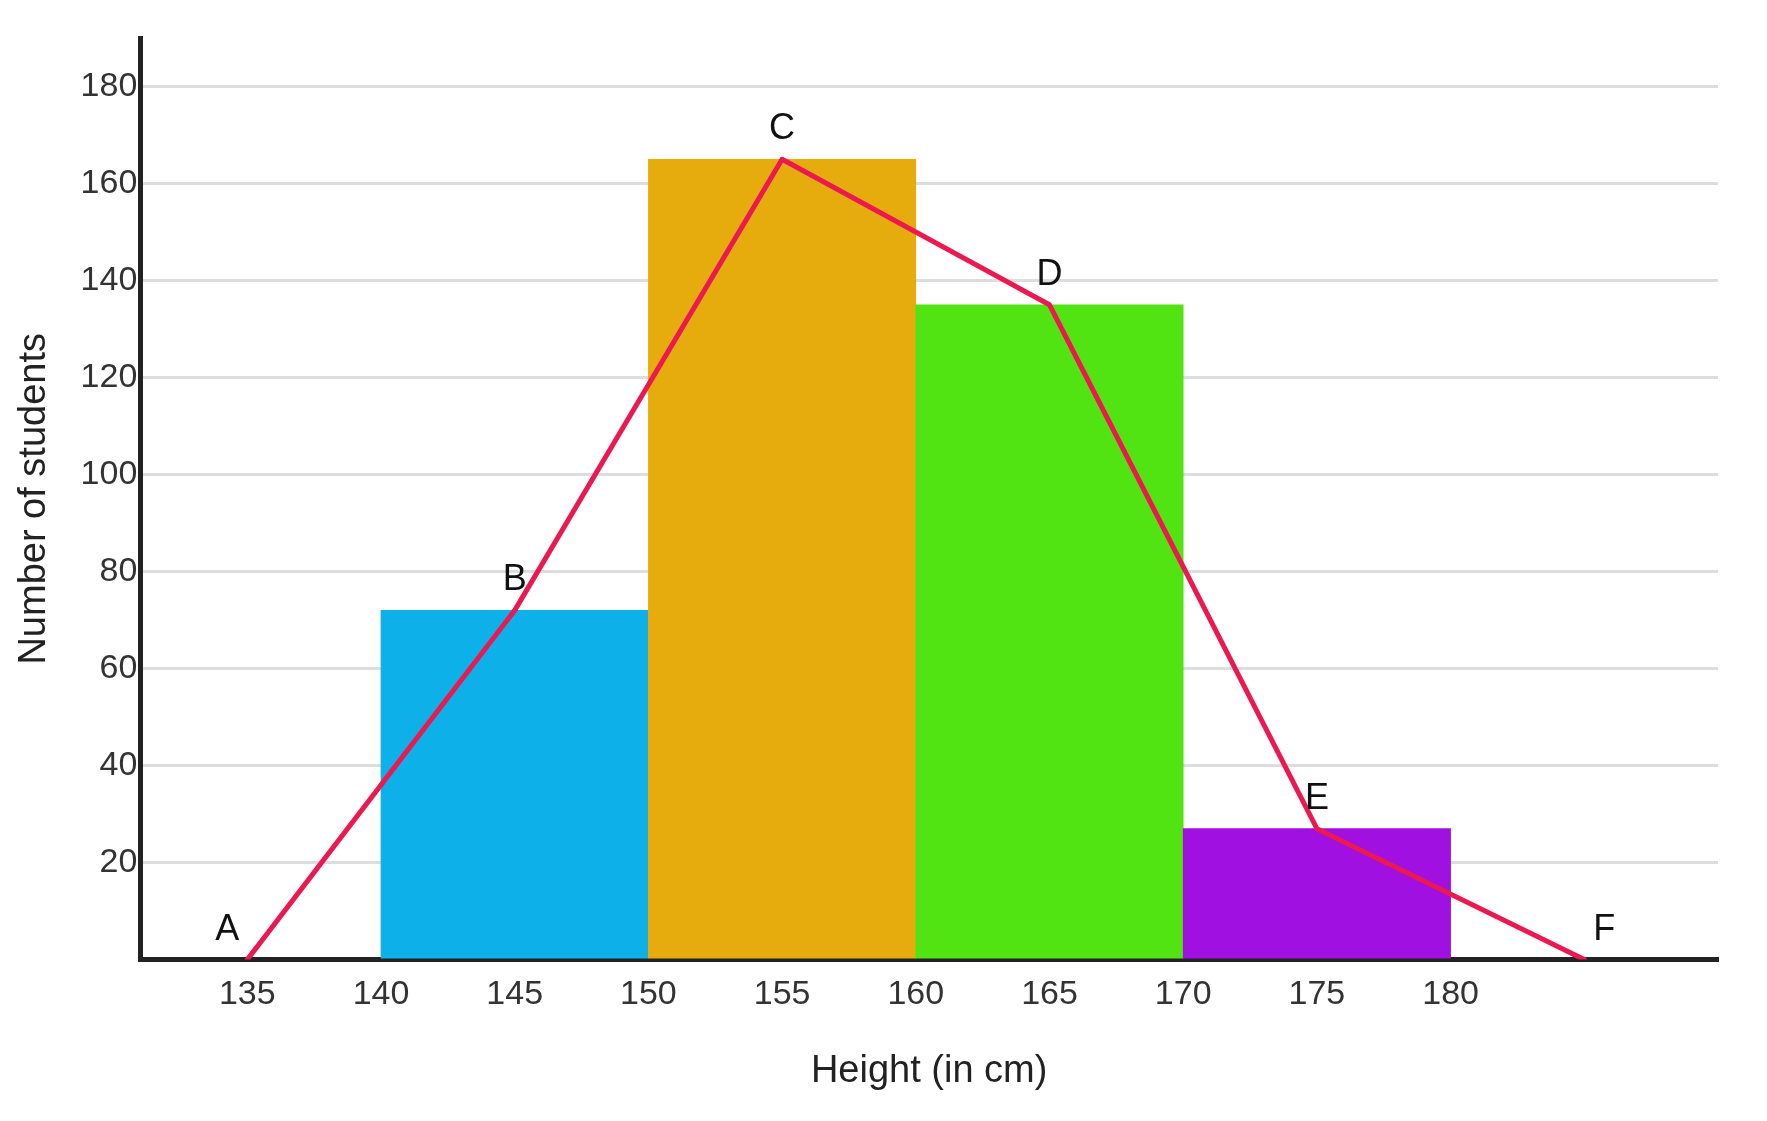 The height and width of the screenshot is (1121, 1767). What do you see at coordinates (118, 665) in the screenshot?
I see `y-tick-label: 60` at bounding box center [118, 665].